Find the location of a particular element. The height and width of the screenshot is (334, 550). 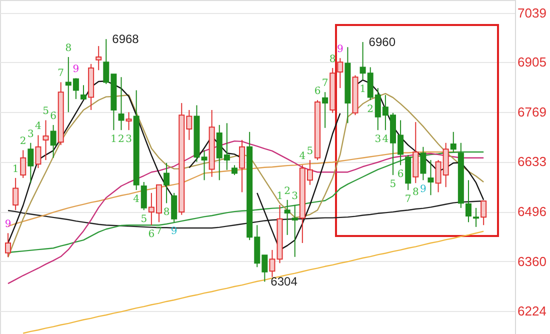

annotation: 6304 is located at coordinates (284, 281).